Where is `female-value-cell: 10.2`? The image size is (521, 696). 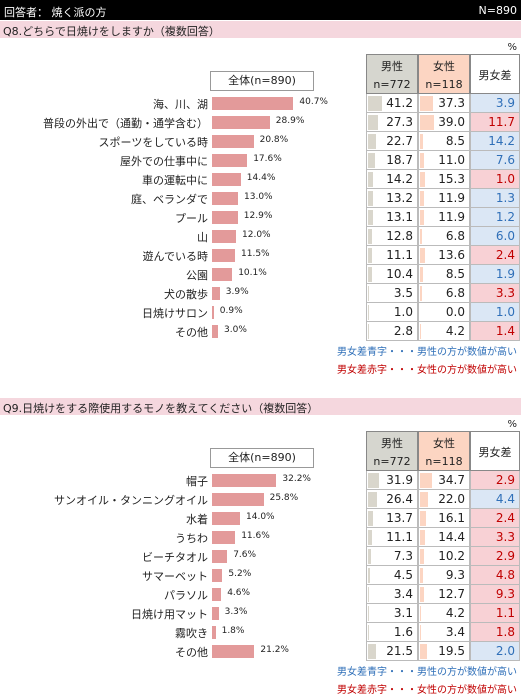
female-value-cell: 10.2 is located at coordinates (444, 556).